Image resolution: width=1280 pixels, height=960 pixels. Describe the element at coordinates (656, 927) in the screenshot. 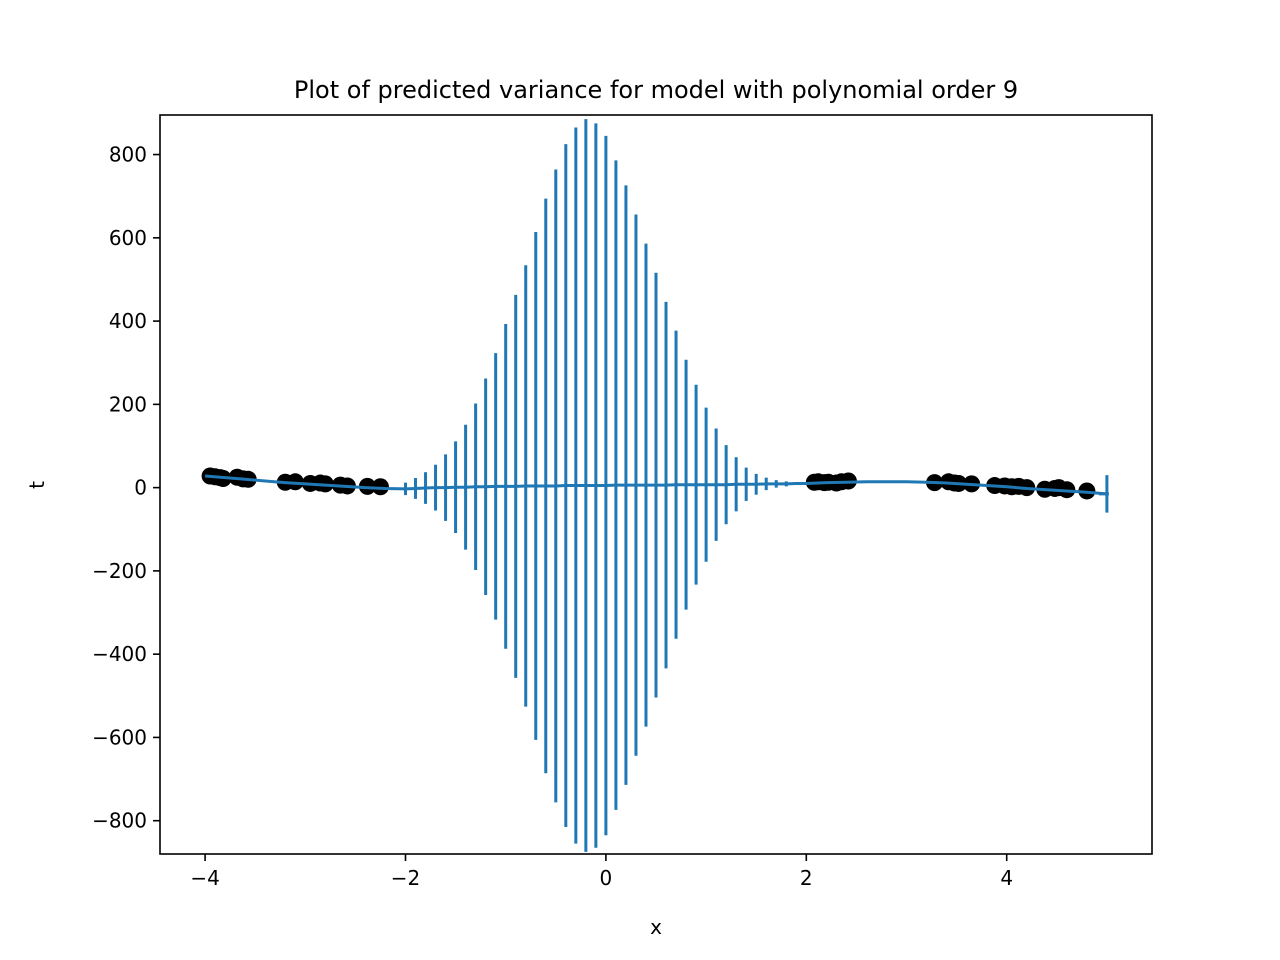

I see `x-axis-label: x` at that location.